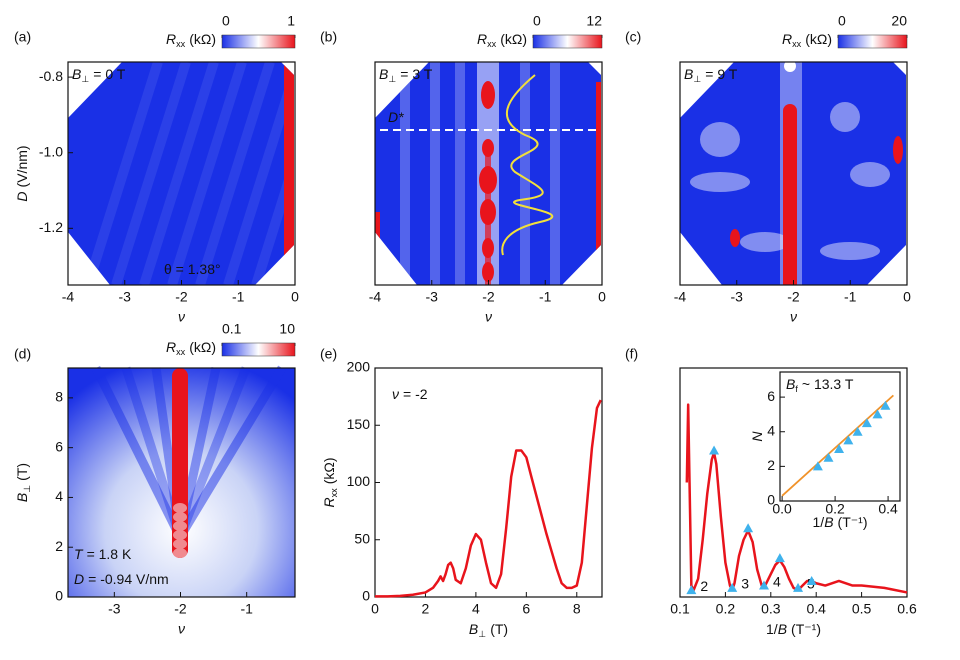  What do you see at coordinates (392, 79) in the screenshot?
I see `label-part: ⊥` at bounding box center [392, 79].